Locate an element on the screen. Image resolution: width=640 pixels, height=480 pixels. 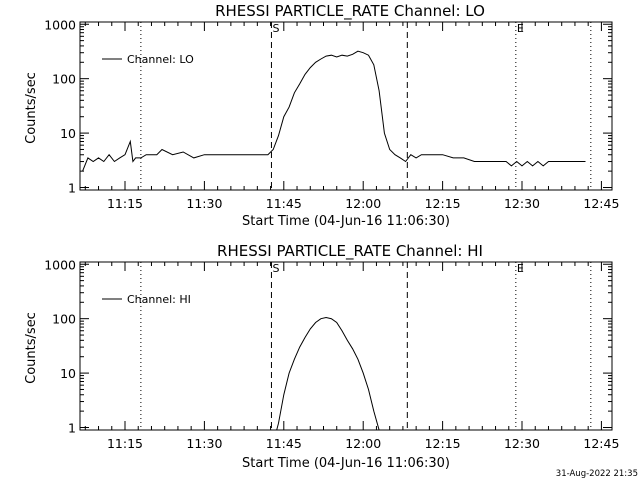
panel-lo-ylabel: Counts/sec is located at coordinates (31, 108).